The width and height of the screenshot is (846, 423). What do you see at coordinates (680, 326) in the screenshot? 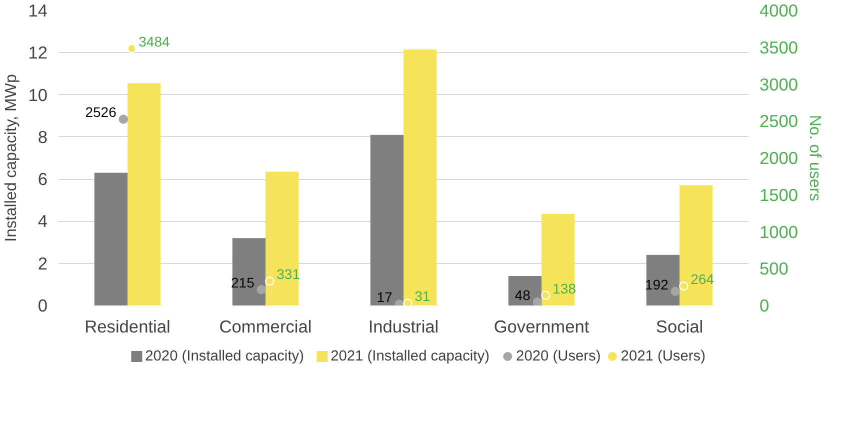
I see `x-tick-label: Social` at bounding box center [680, 326].